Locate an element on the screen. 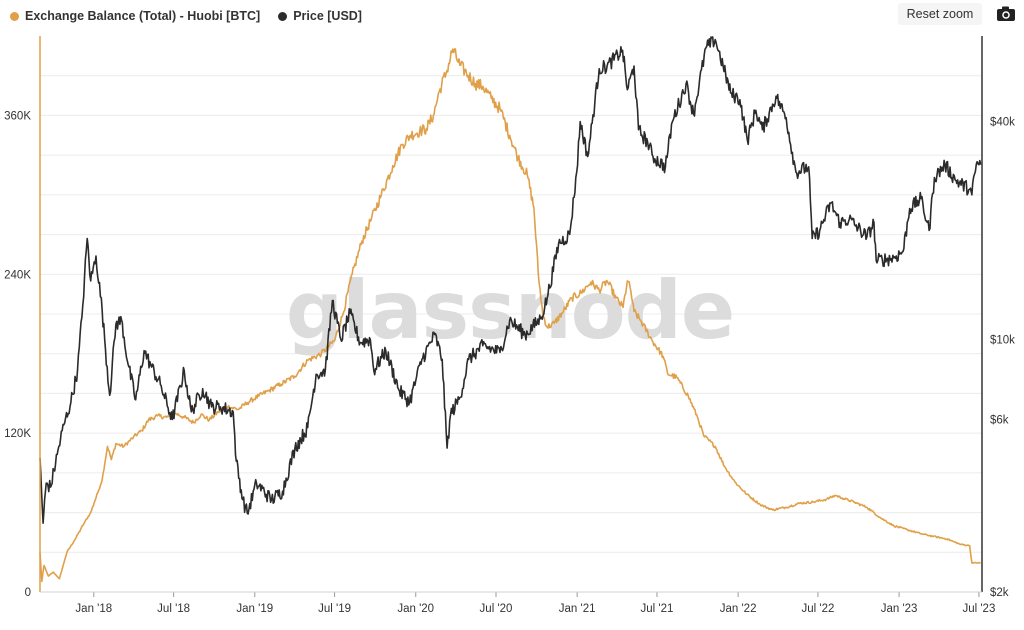 The width and height of the screenshot is (1024, 630). x-tick-label: Jan '19 is located at coordinates (254, 609).